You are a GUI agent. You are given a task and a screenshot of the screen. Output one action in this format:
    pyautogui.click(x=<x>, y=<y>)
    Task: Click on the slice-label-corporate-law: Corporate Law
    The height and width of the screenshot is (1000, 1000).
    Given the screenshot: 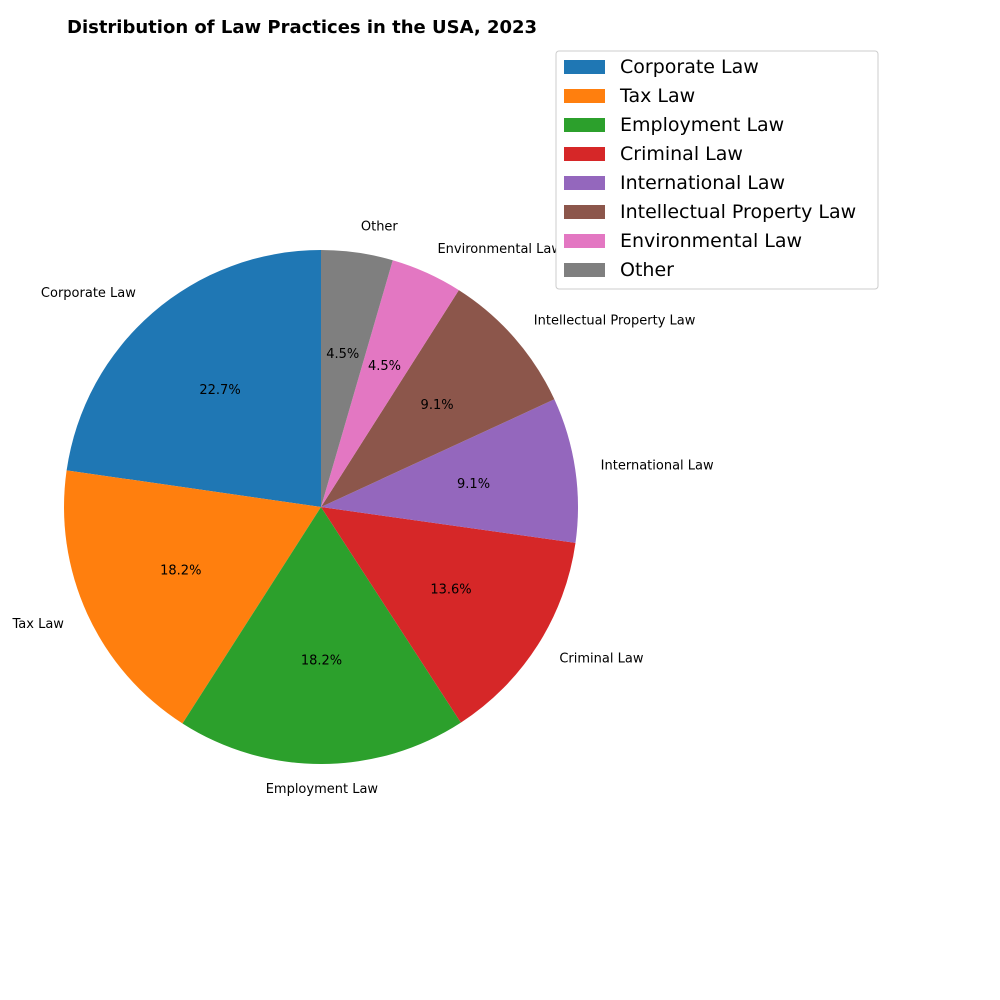 What is the action you would take?
    pyautogui.click(x=88, y=293)
    